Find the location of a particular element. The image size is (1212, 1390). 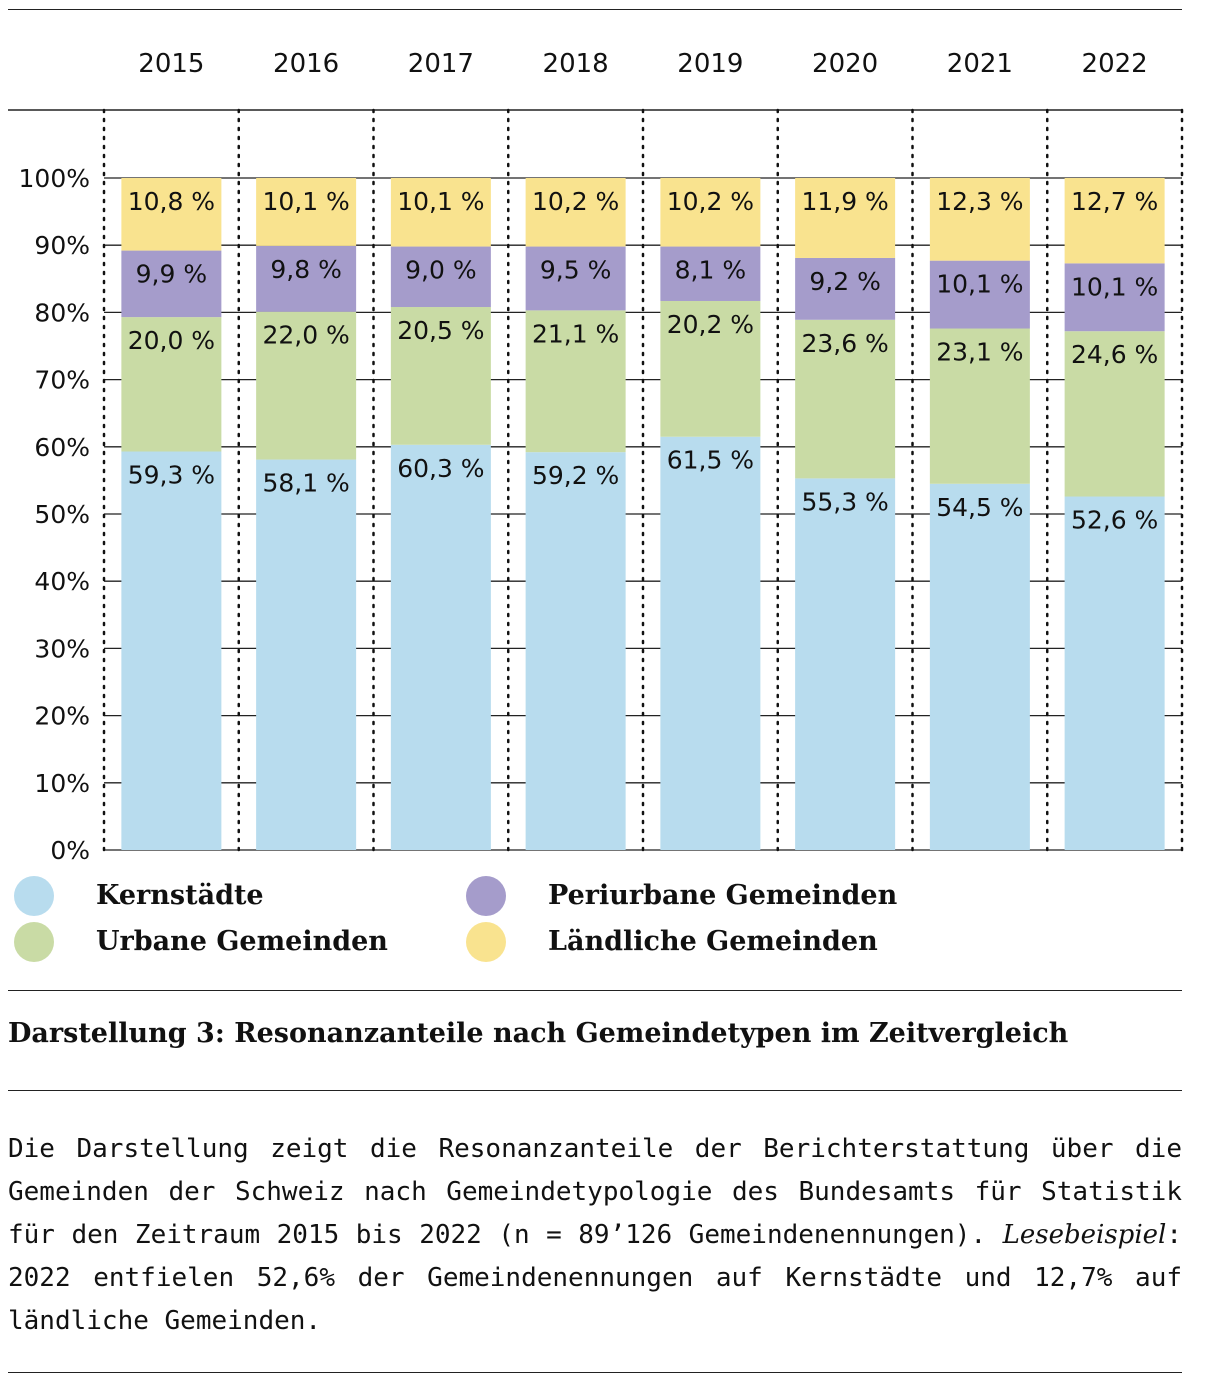

y-tick-label: 80% is located at coordinates (62, 312).